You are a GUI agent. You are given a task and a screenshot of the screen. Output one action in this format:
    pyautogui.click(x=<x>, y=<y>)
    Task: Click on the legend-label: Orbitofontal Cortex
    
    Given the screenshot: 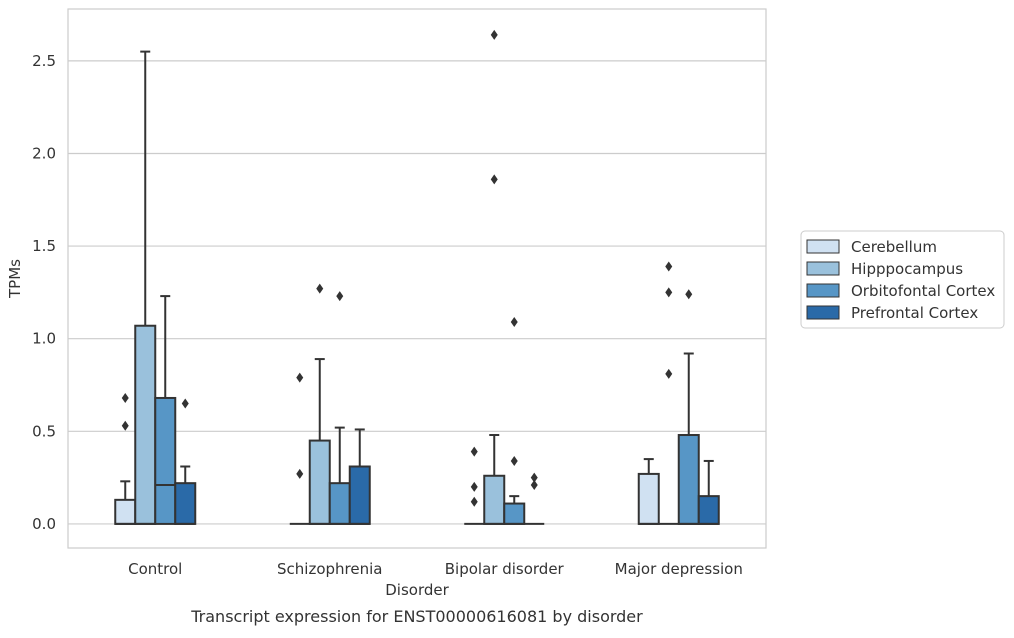 What is the action you would take?
    pyautogui.click(x=923, y=291)
    